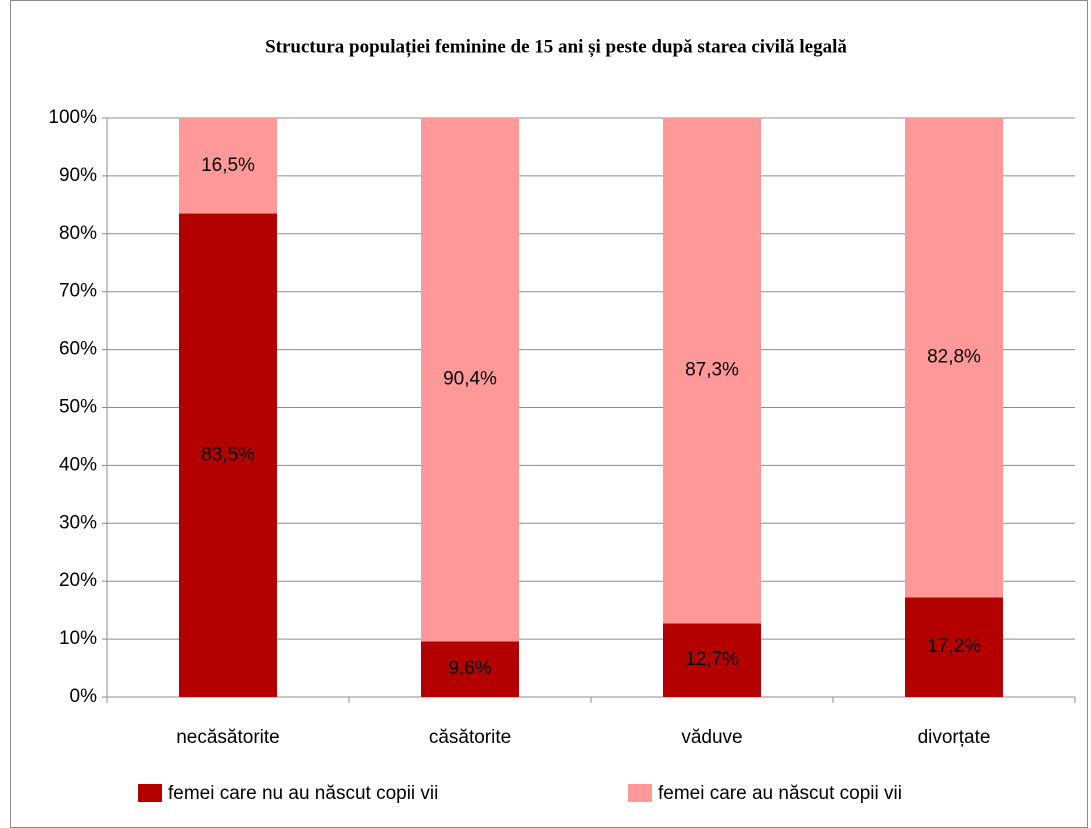  I want to click on data-label: 17,2%, so click(954, 646).